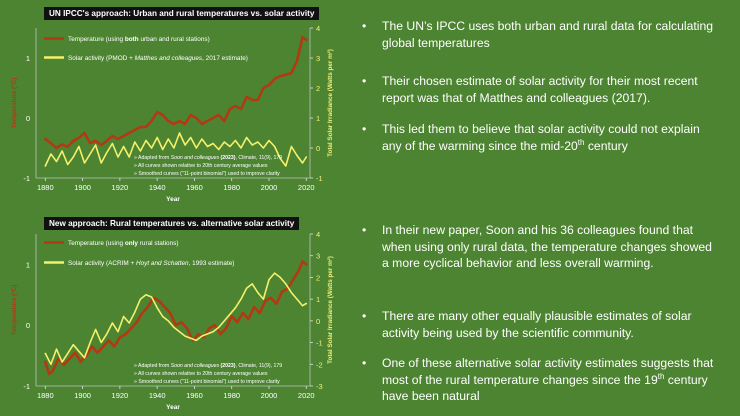 The width and height of the screenshot is (740, 416). What do you see at coordinates (545, 388) in the screenshot?
I see `bullet-text-post: century have been natural` at bounding box center [545, 388].